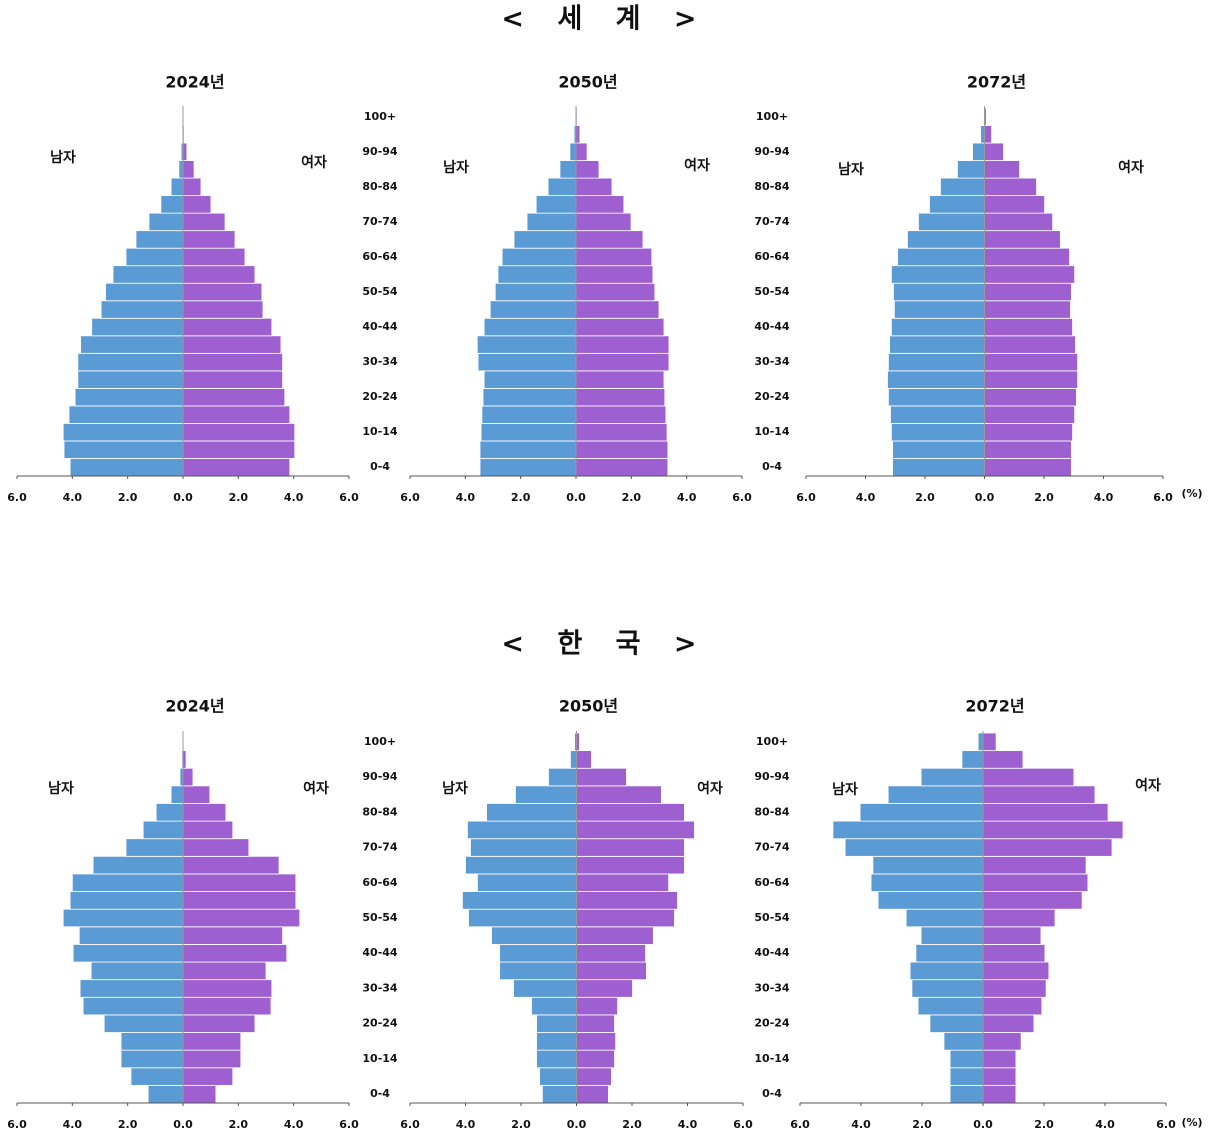 This screenshot has height=1133, width=1210. What do you see at coordinates (772, 882) in the screenshot?
I see `age-label: 60-64` at bounding box center [772, 882].